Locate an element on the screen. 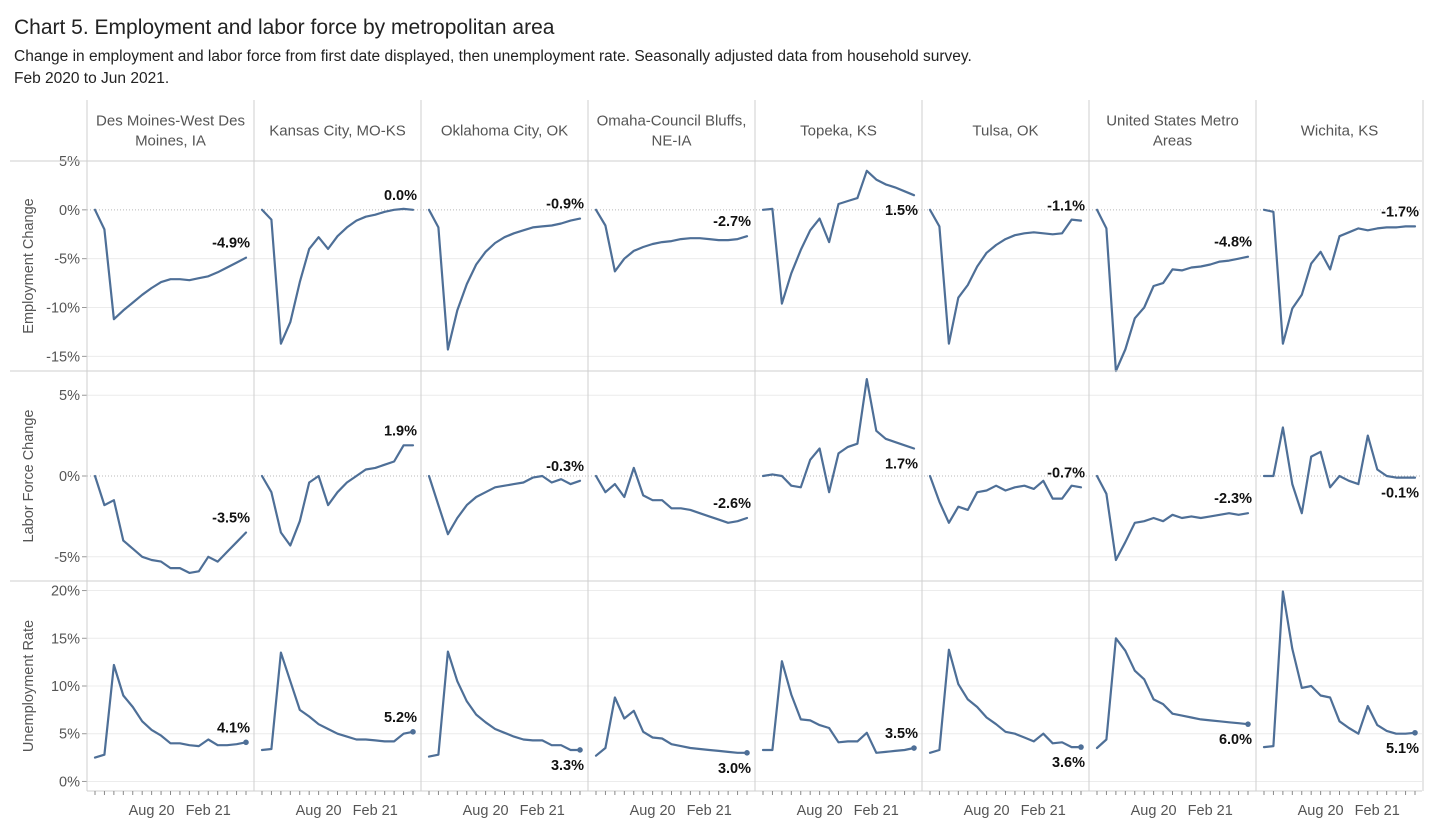 Image resolution: width=1434 pixels, height=832 pixels. end-value-label: -2.6% is located at coordinates (732, 504).